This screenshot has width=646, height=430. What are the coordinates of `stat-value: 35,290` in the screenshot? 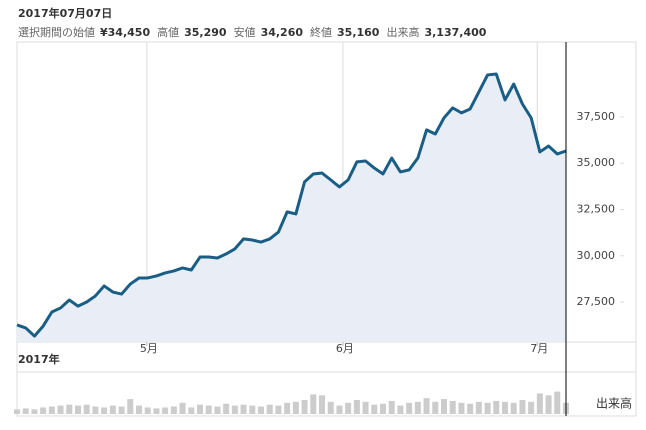 It's located at (205, 32).